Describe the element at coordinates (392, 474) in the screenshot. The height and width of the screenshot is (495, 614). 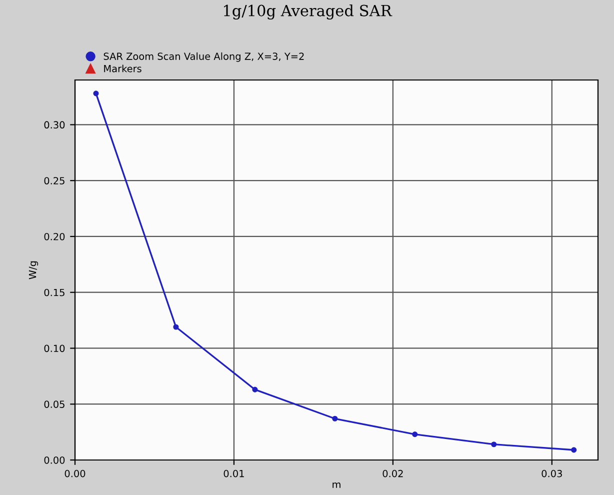
I see `x-tick-label: 0.02` at that location.